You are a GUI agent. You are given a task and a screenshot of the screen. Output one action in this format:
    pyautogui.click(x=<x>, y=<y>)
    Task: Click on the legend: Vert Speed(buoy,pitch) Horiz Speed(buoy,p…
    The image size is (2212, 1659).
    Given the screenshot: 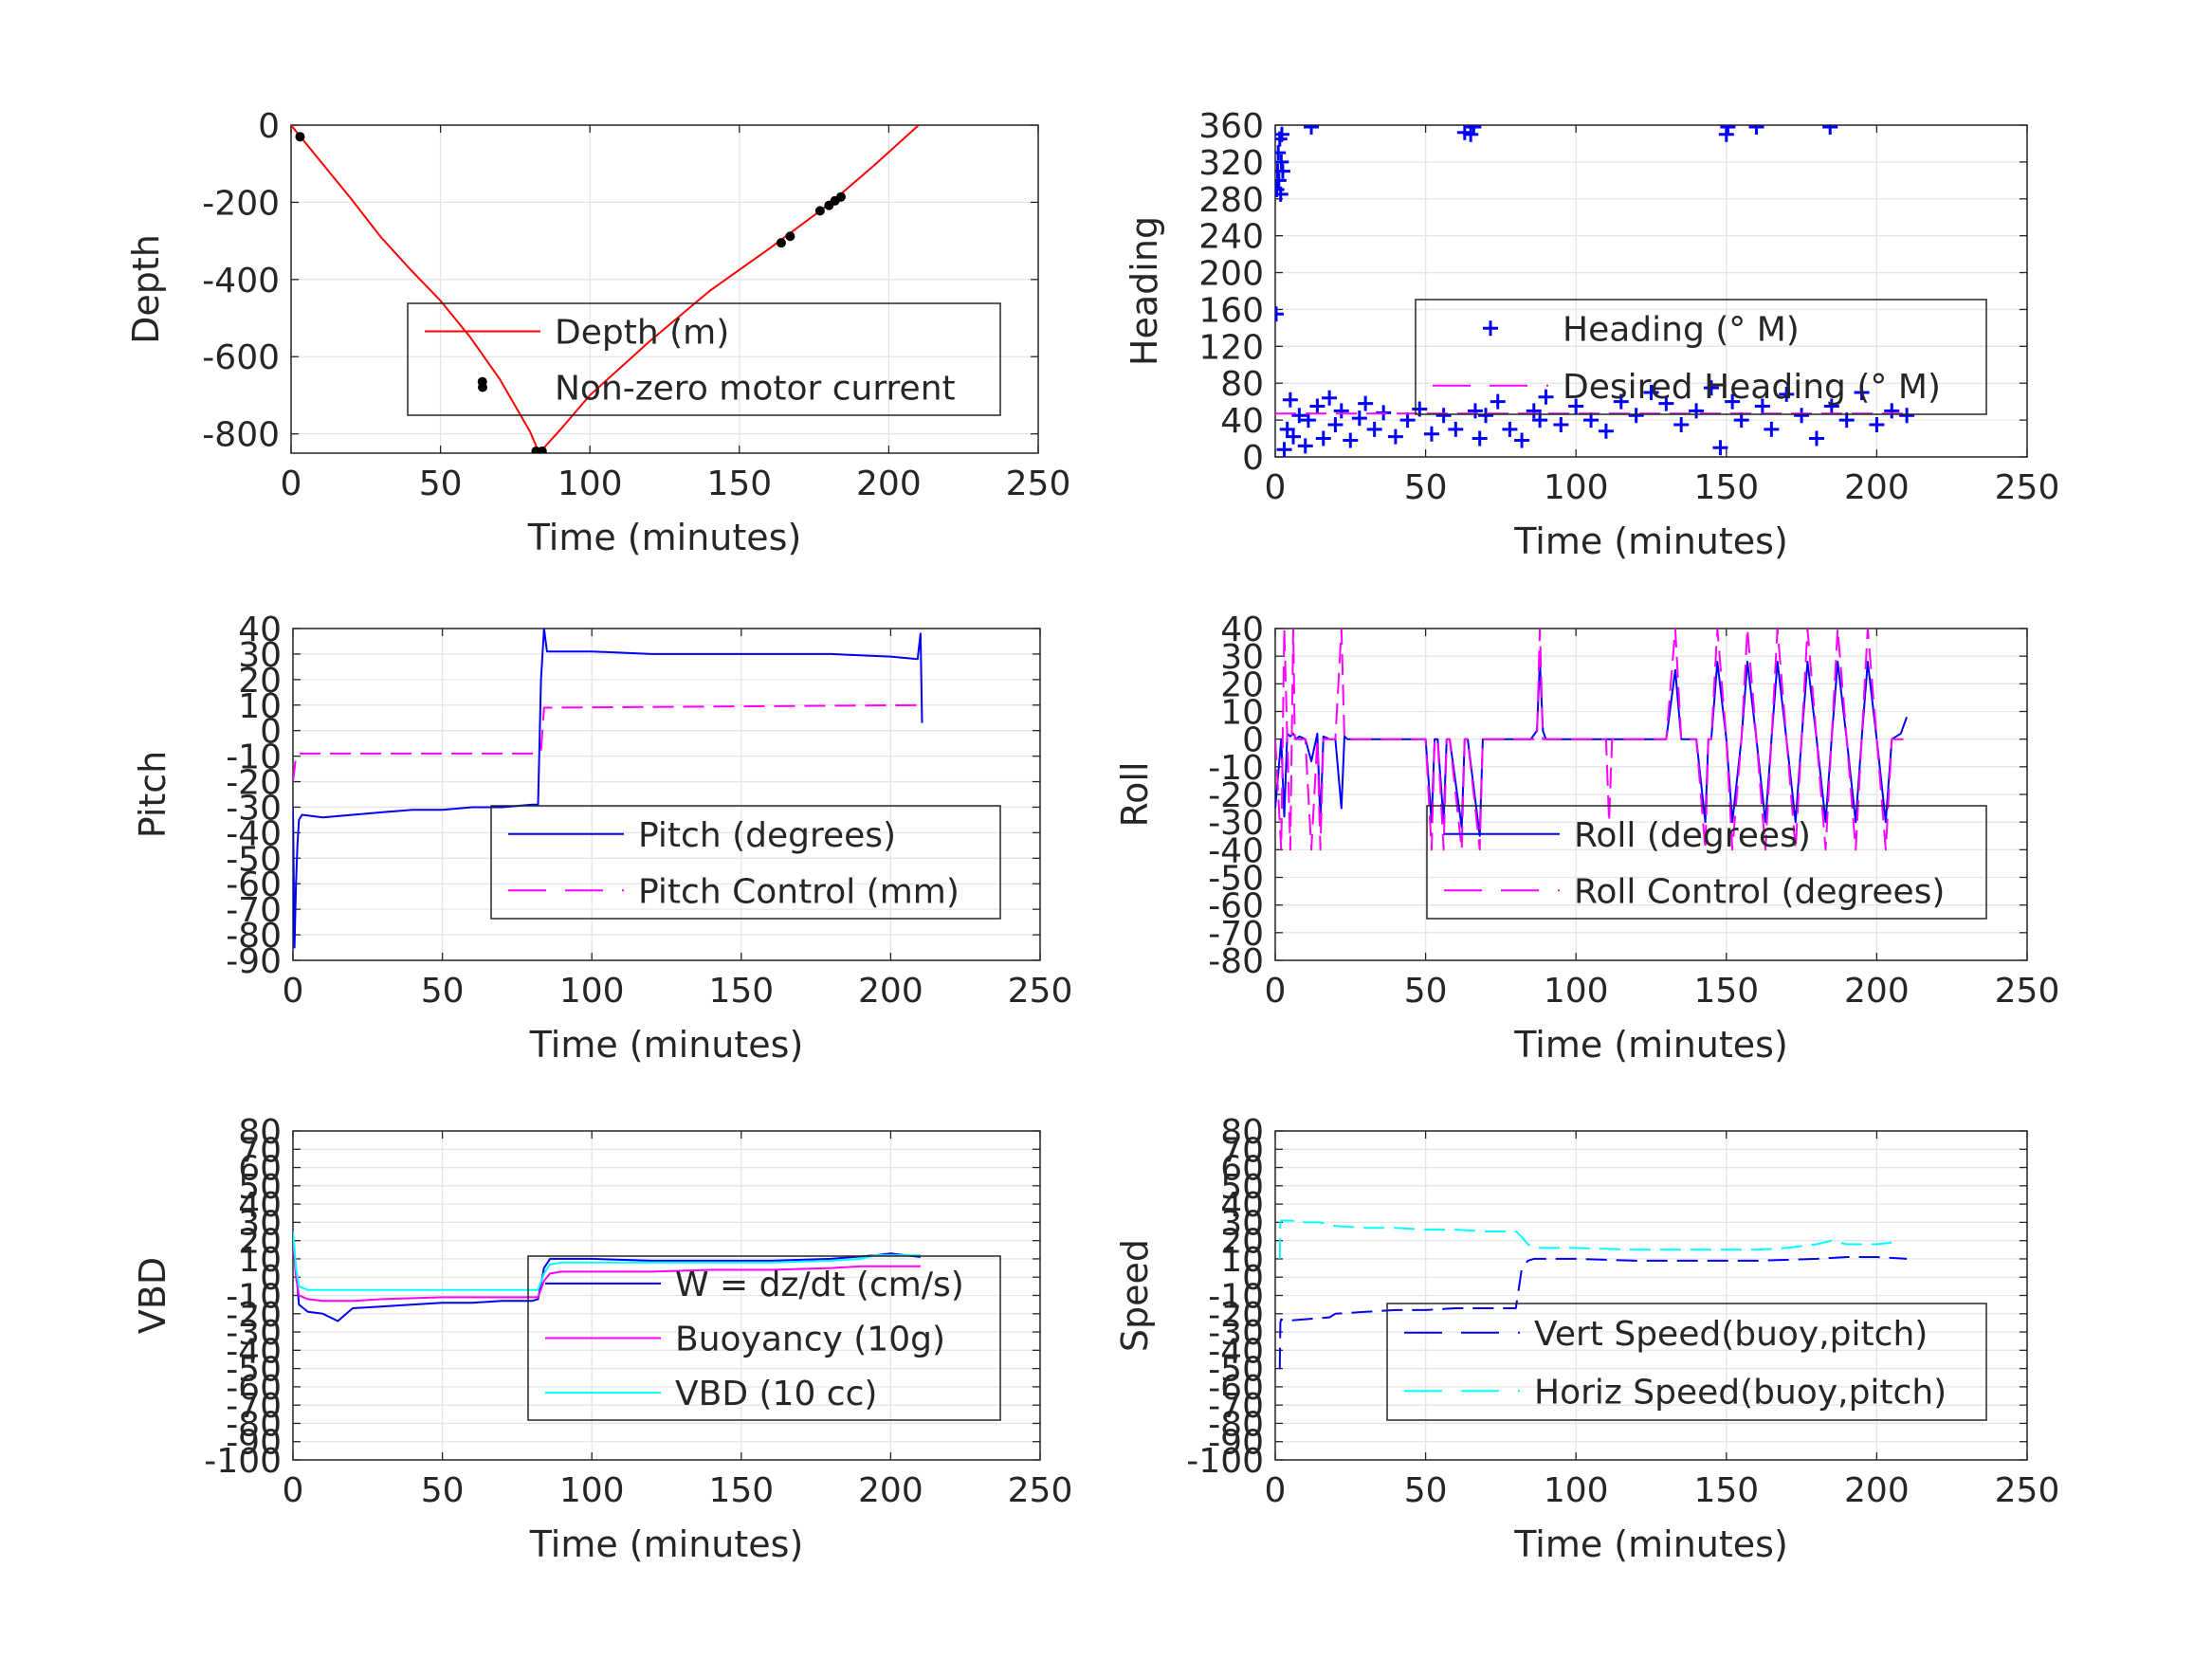 What is the action you would take?
    pyautogui.click(x=1686, y=1362)
    